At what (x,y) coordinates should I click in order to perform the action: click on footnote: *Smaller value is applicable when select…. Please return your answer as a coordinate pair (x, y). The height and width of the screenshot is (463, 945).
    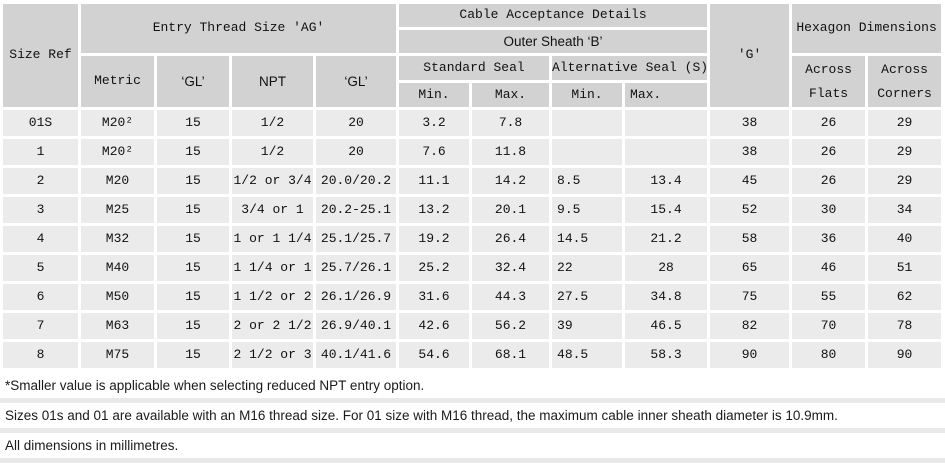
    Looking at the image, I should click on (472, 385).